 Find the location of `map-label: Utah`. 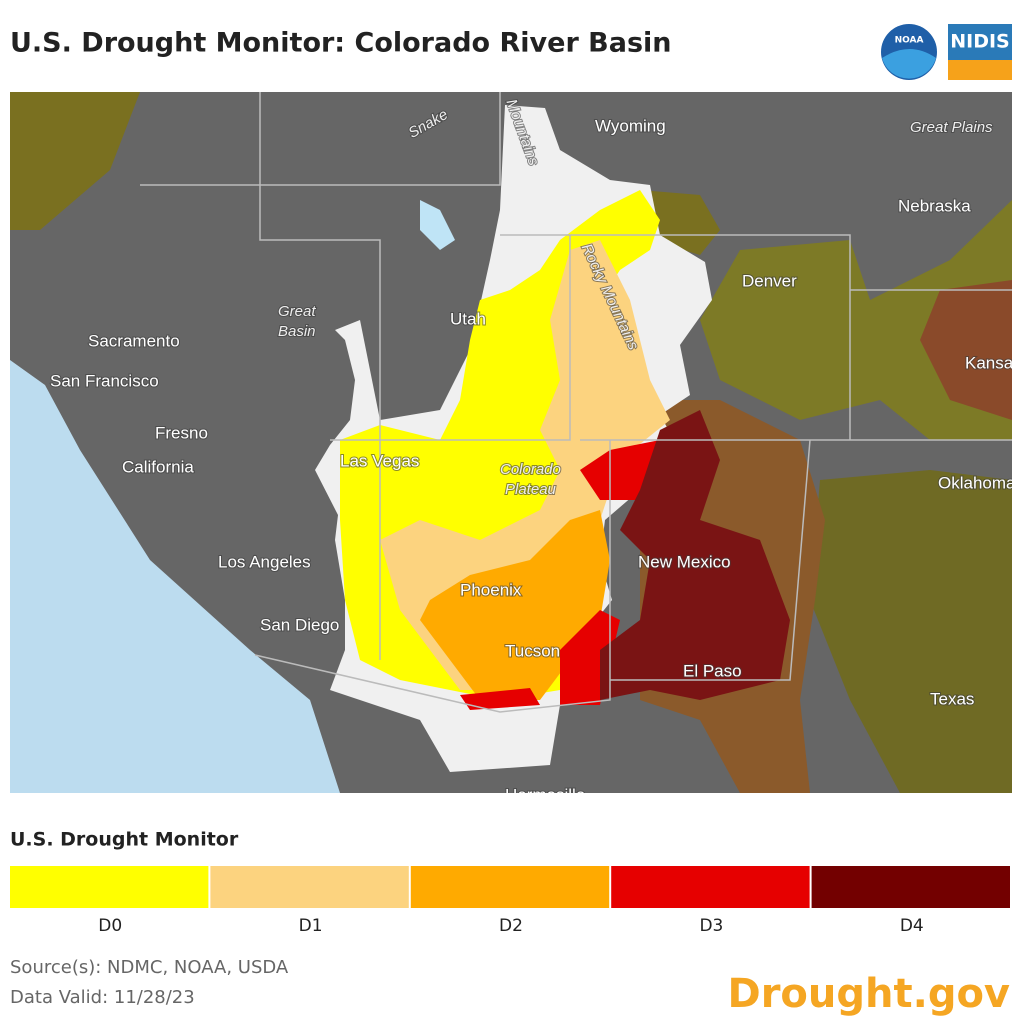

map-label: Utah is located at coordinates (468, 318).